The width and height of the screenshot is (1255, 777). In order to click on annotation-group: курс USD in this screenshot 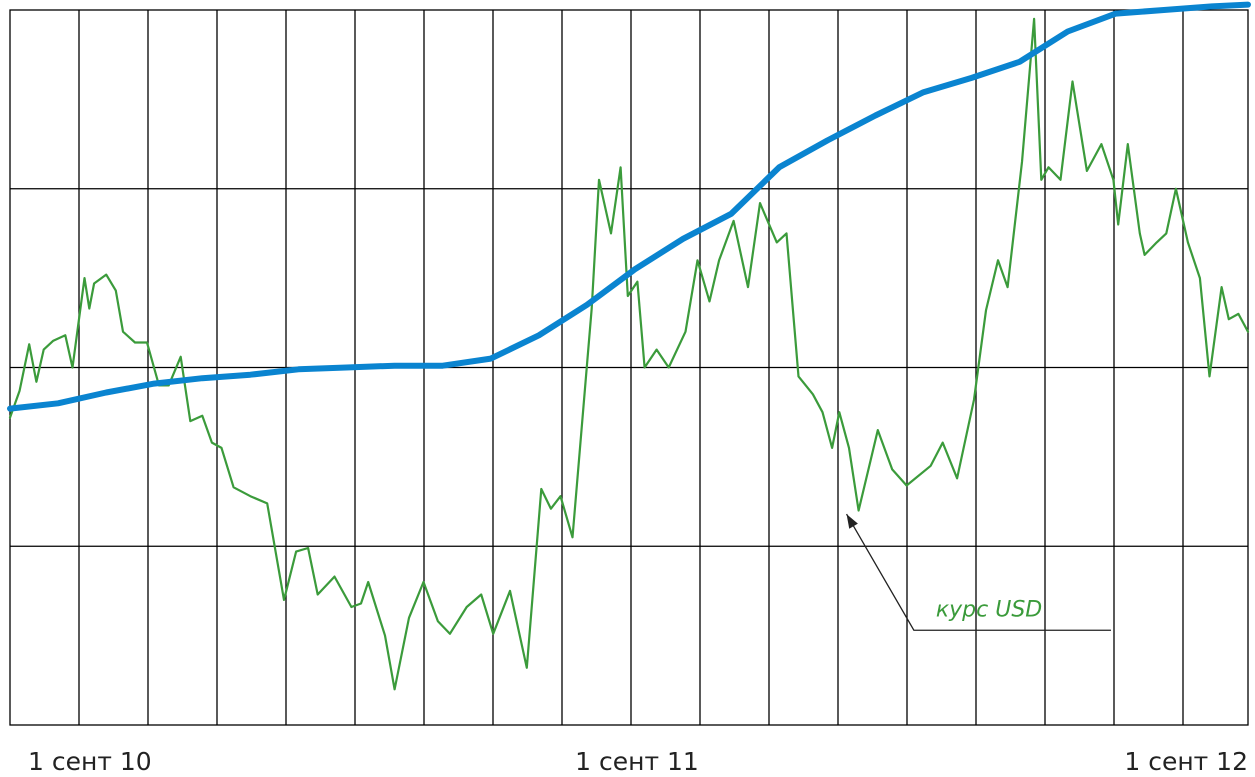, I will do `click(978, 572)`.